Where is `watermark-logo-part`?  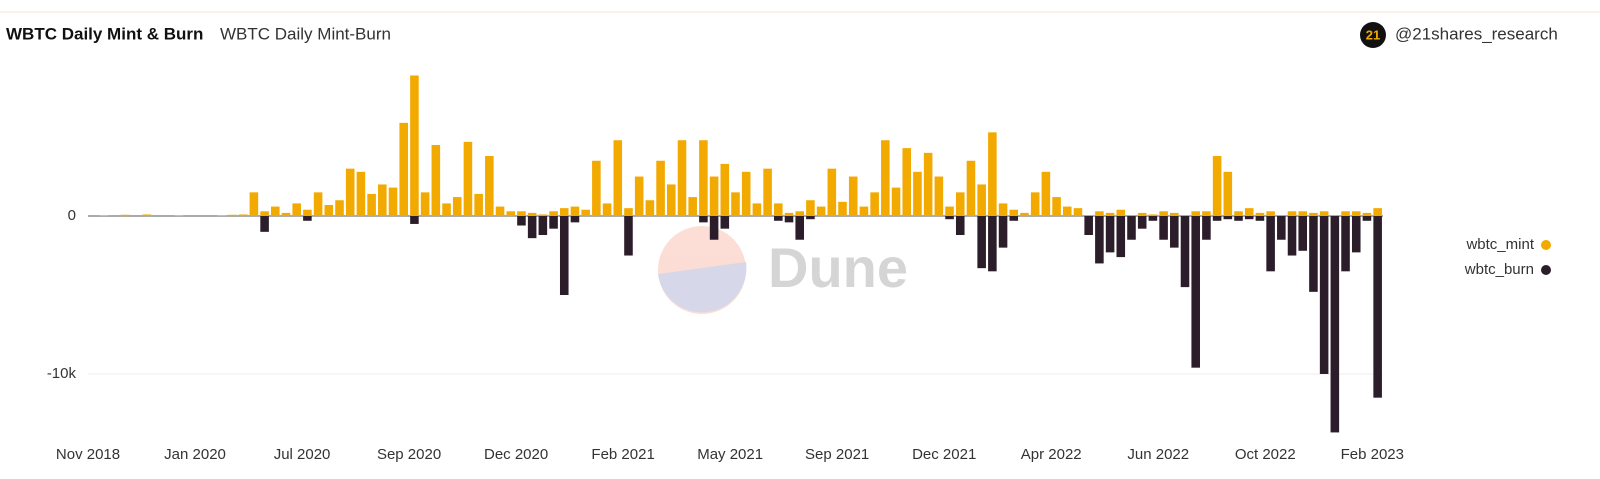
watermark-logo-part is located at coordinates (702, 287).